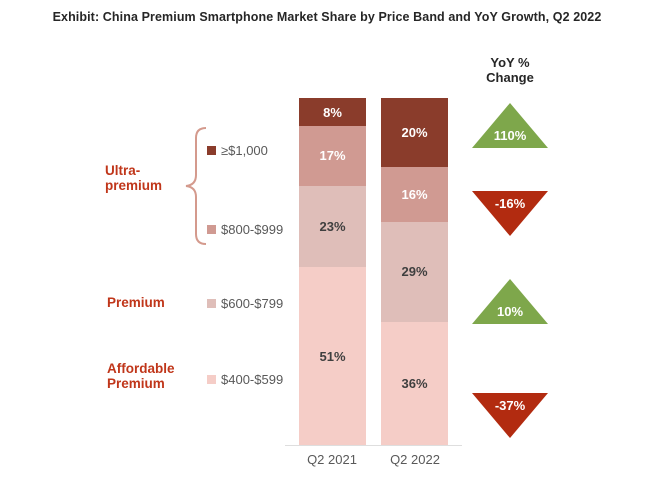 The image size is (654, 481). What do you see at coordinates (510, 62) in the screenshot?
I see `yoy-header-line1: YoY %` at bounding box center [510, 62].